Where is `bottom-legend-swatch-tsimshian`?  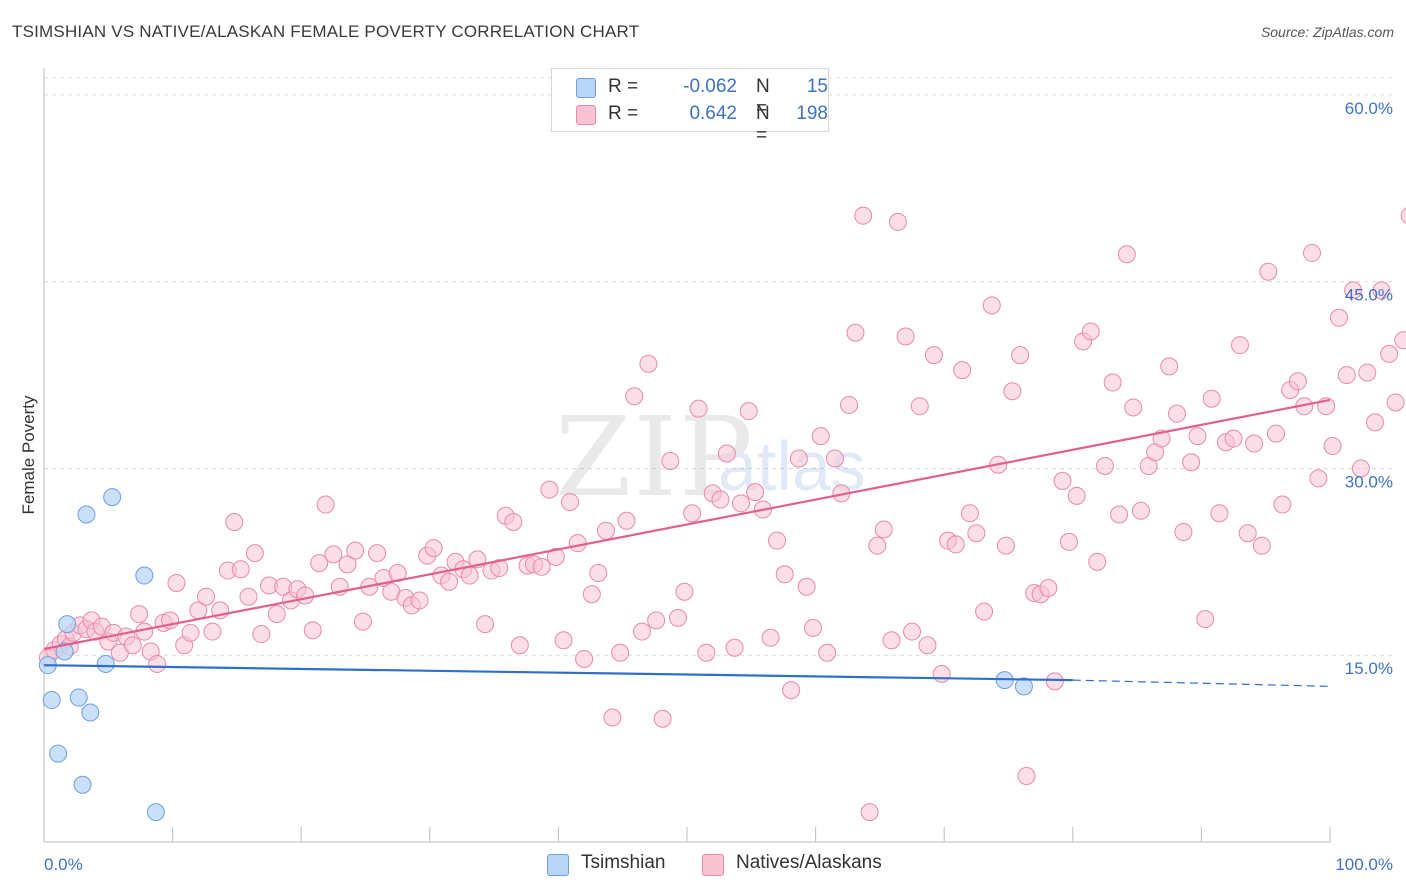 bottom-legend-swatch-tsimshian is located at coordinates (558, 865).